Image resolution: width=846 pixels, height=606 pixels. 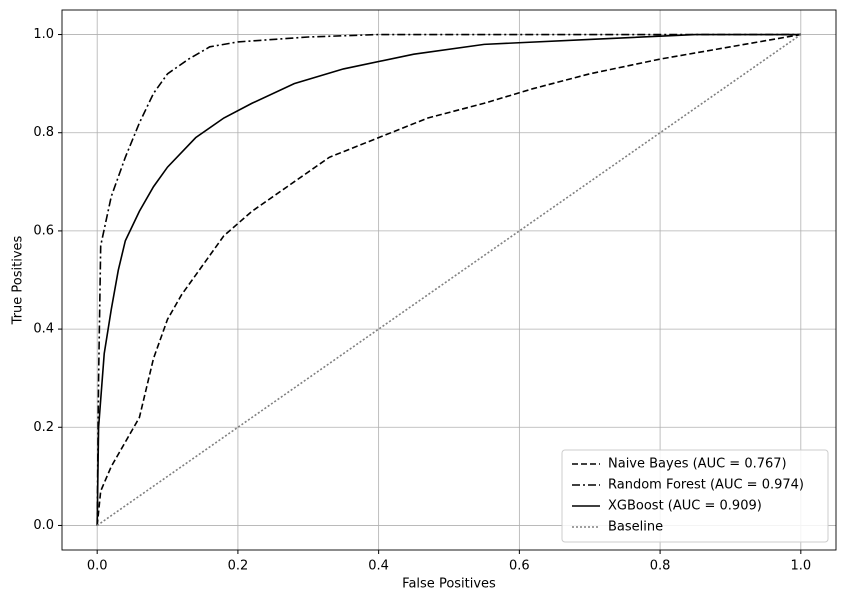 What do you see at coordinates (449, 584) in the screenshot?
I see `x-axis-label: False Positives` at bounding box center [449, 584].